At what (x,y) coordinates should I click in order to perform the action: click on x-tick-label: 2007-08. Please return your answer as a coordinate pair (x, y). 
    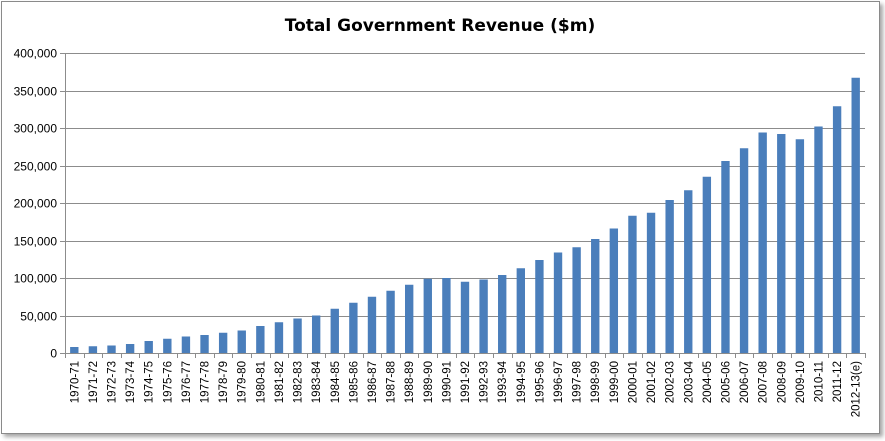
    Looking at the image, I should click on (764, 382).